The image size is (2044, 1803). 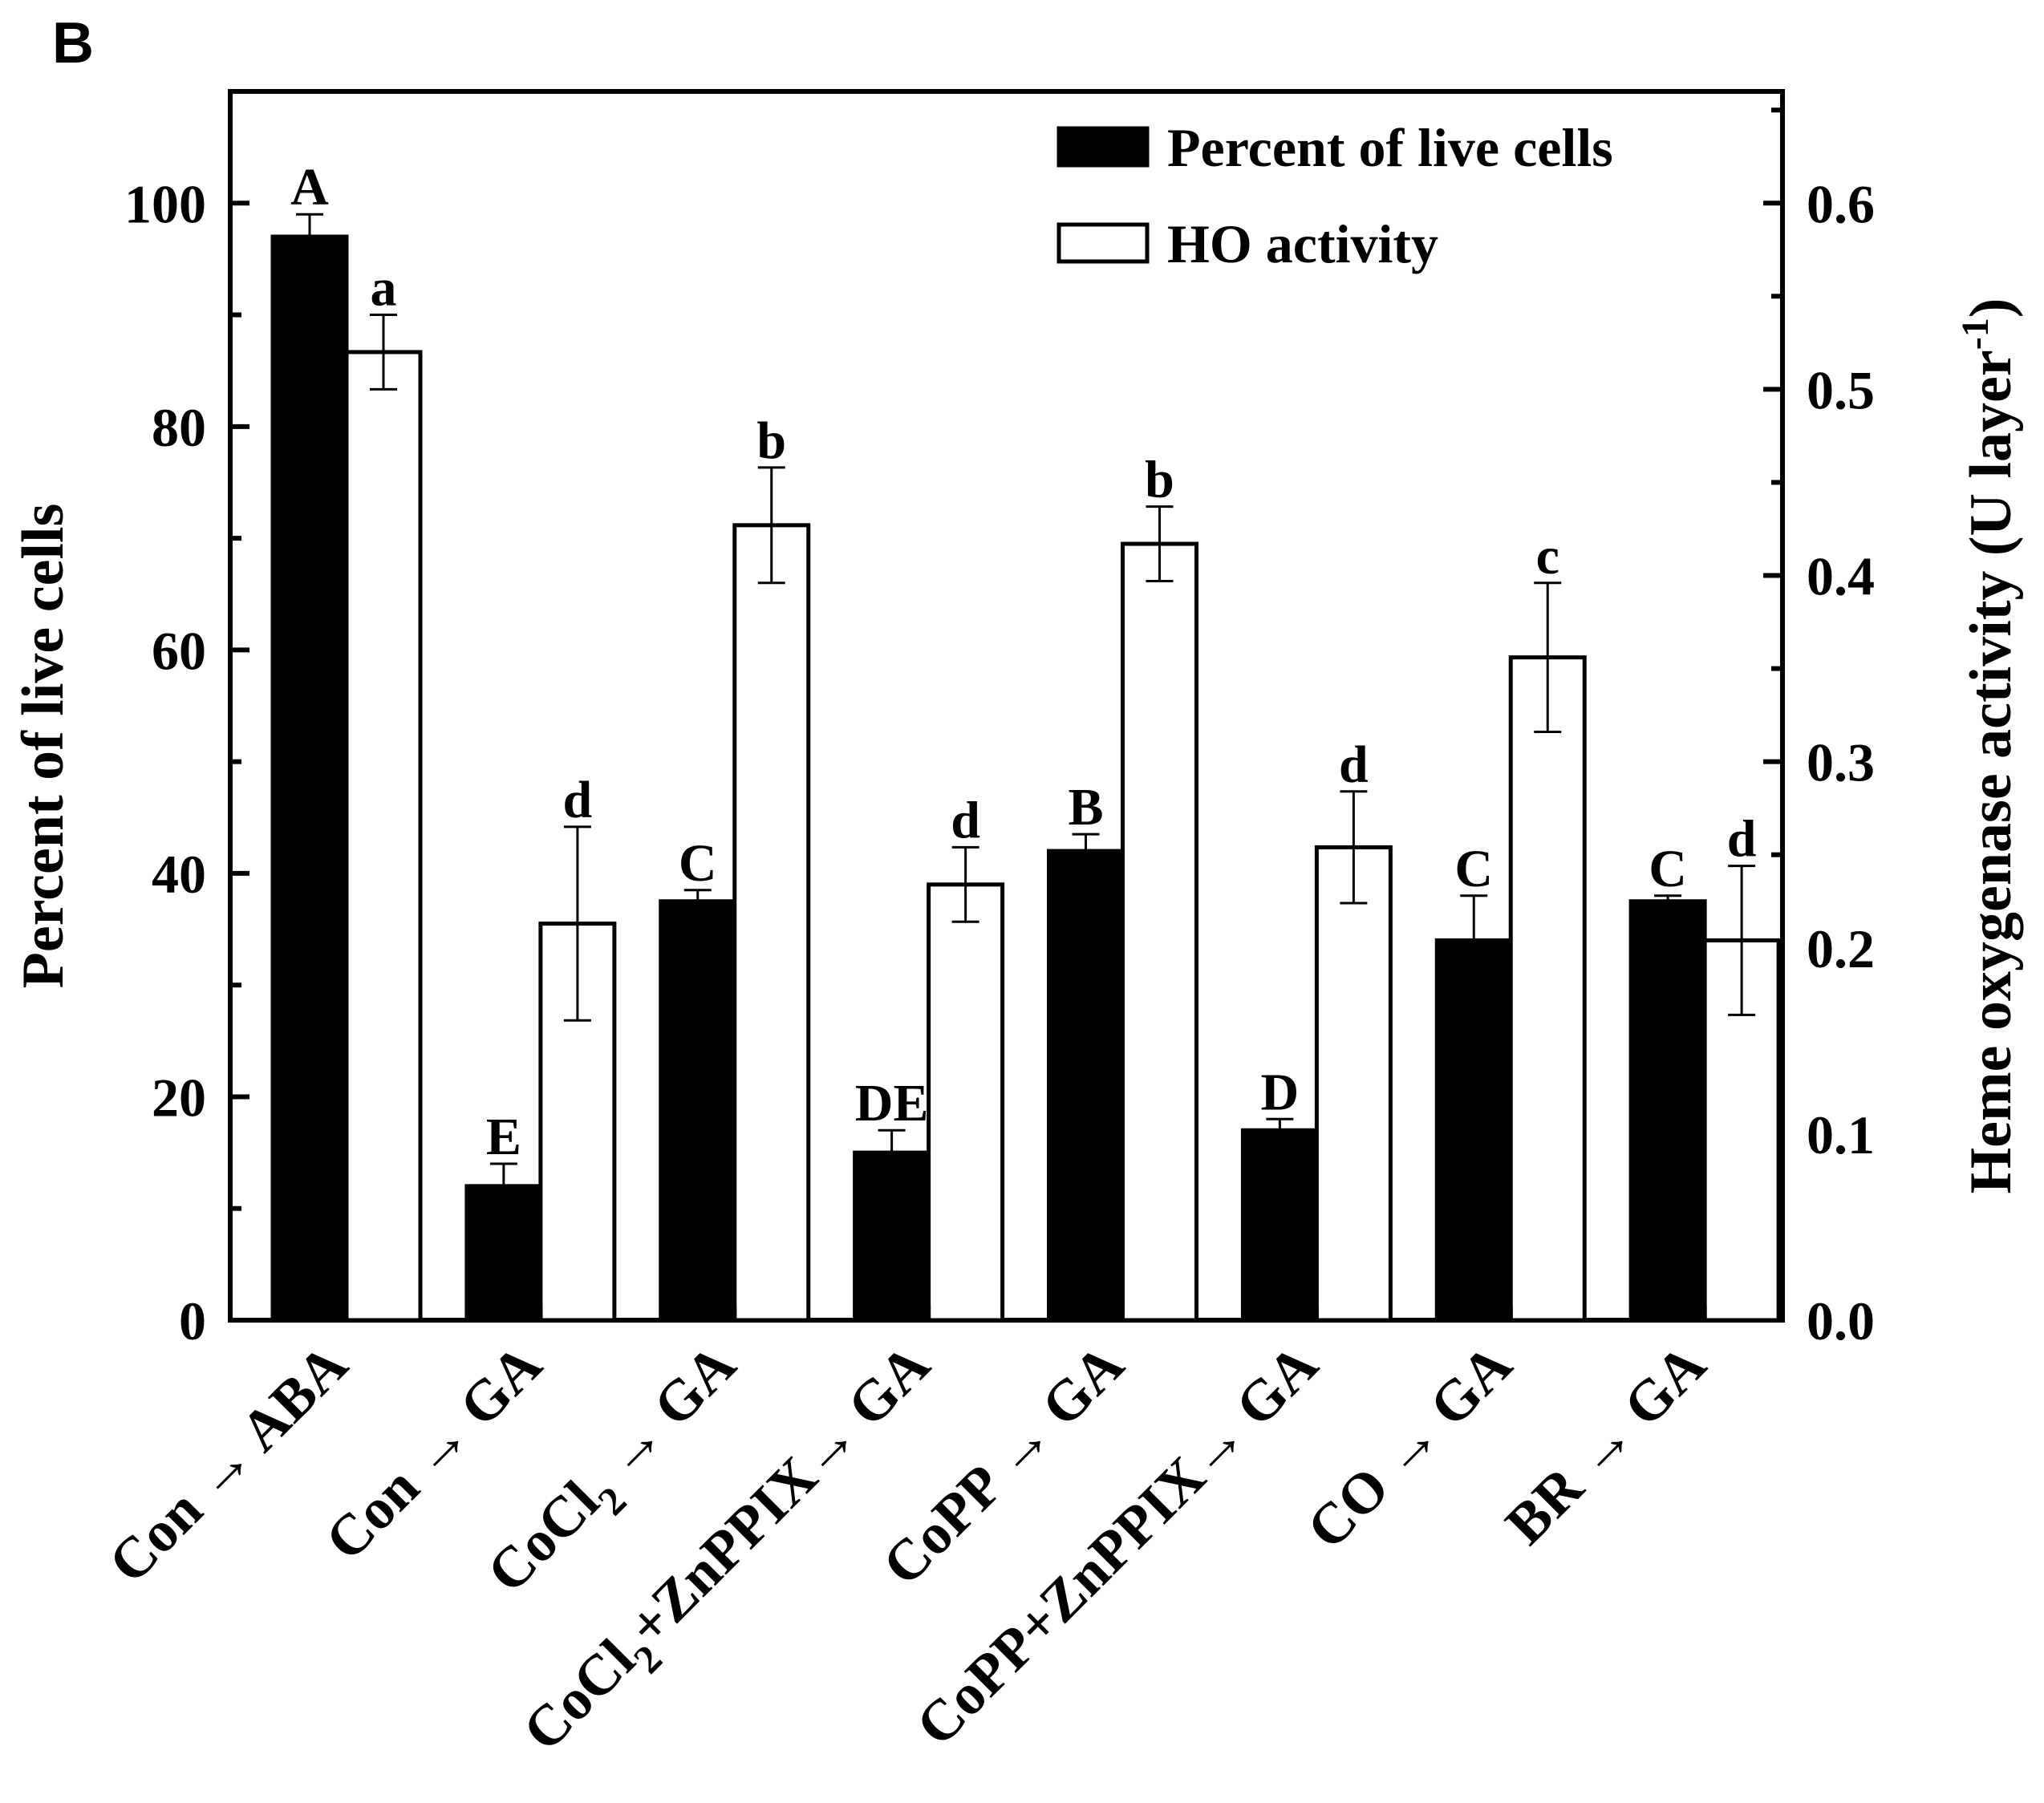 I want to click on x-tick-label: Con → ABA, so click(x=228, y=1463).